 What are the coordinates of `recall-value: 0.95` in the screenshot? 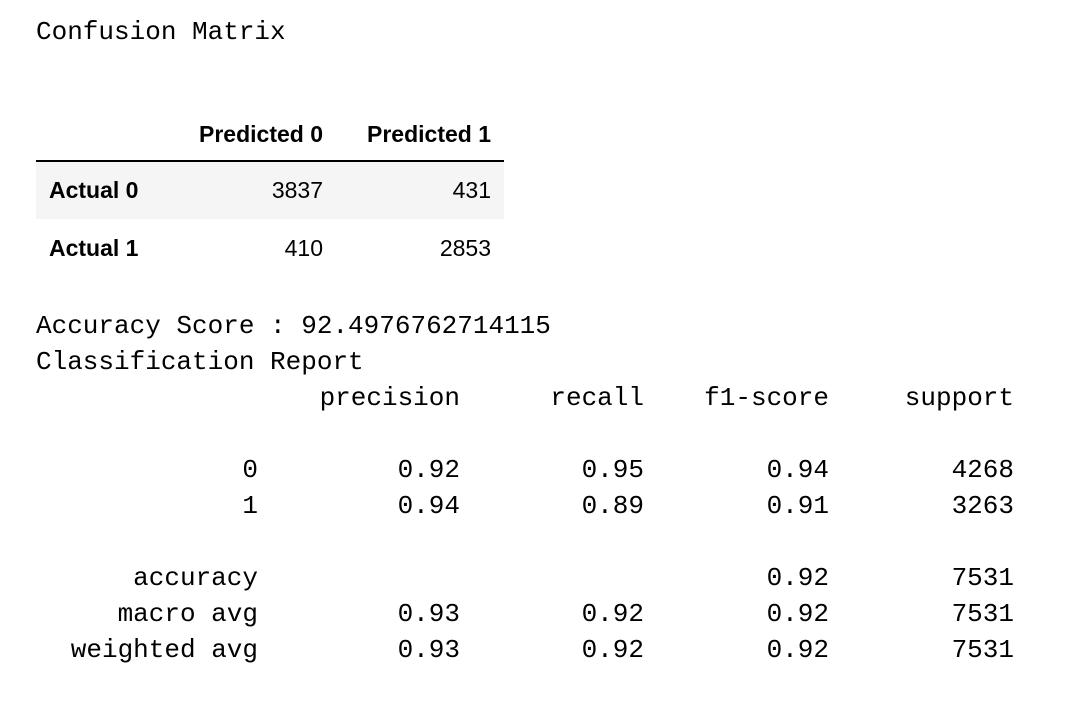 It's located at (612, 470).